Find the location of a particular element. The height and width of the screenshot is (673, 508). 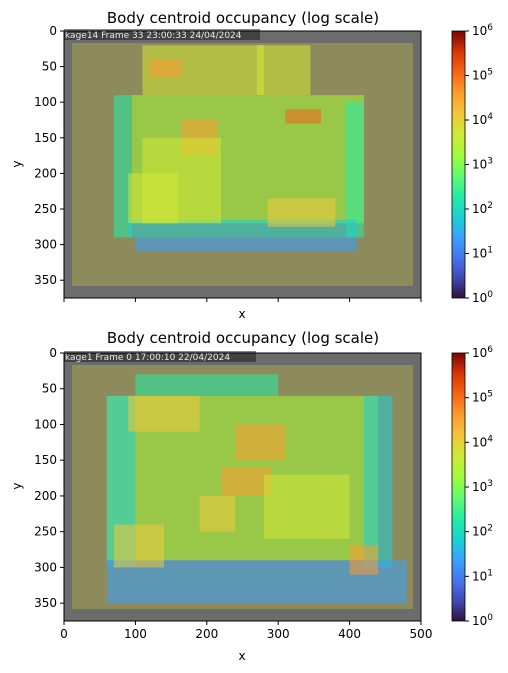

panel-2-overlay-text: kage1 Frame 0 17:00:10 22/04/2024 is located at coordinates (147, 358).